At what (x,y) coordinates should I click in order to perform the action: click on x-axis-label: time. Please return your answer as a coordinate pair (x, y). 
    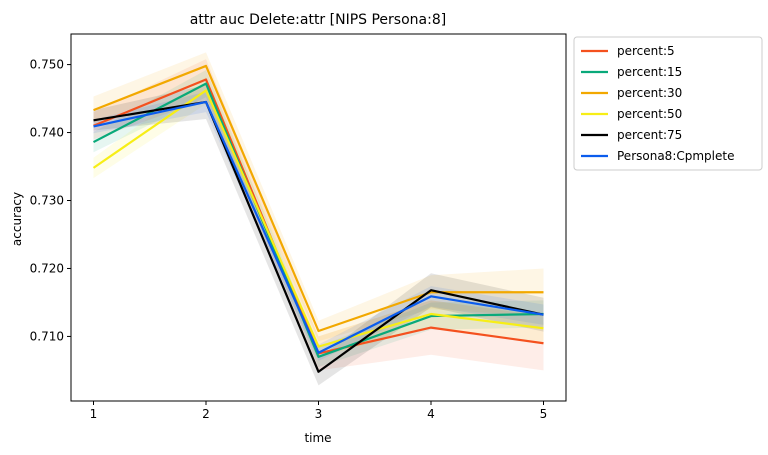
    Looking at the image, I should click on (317, 438).